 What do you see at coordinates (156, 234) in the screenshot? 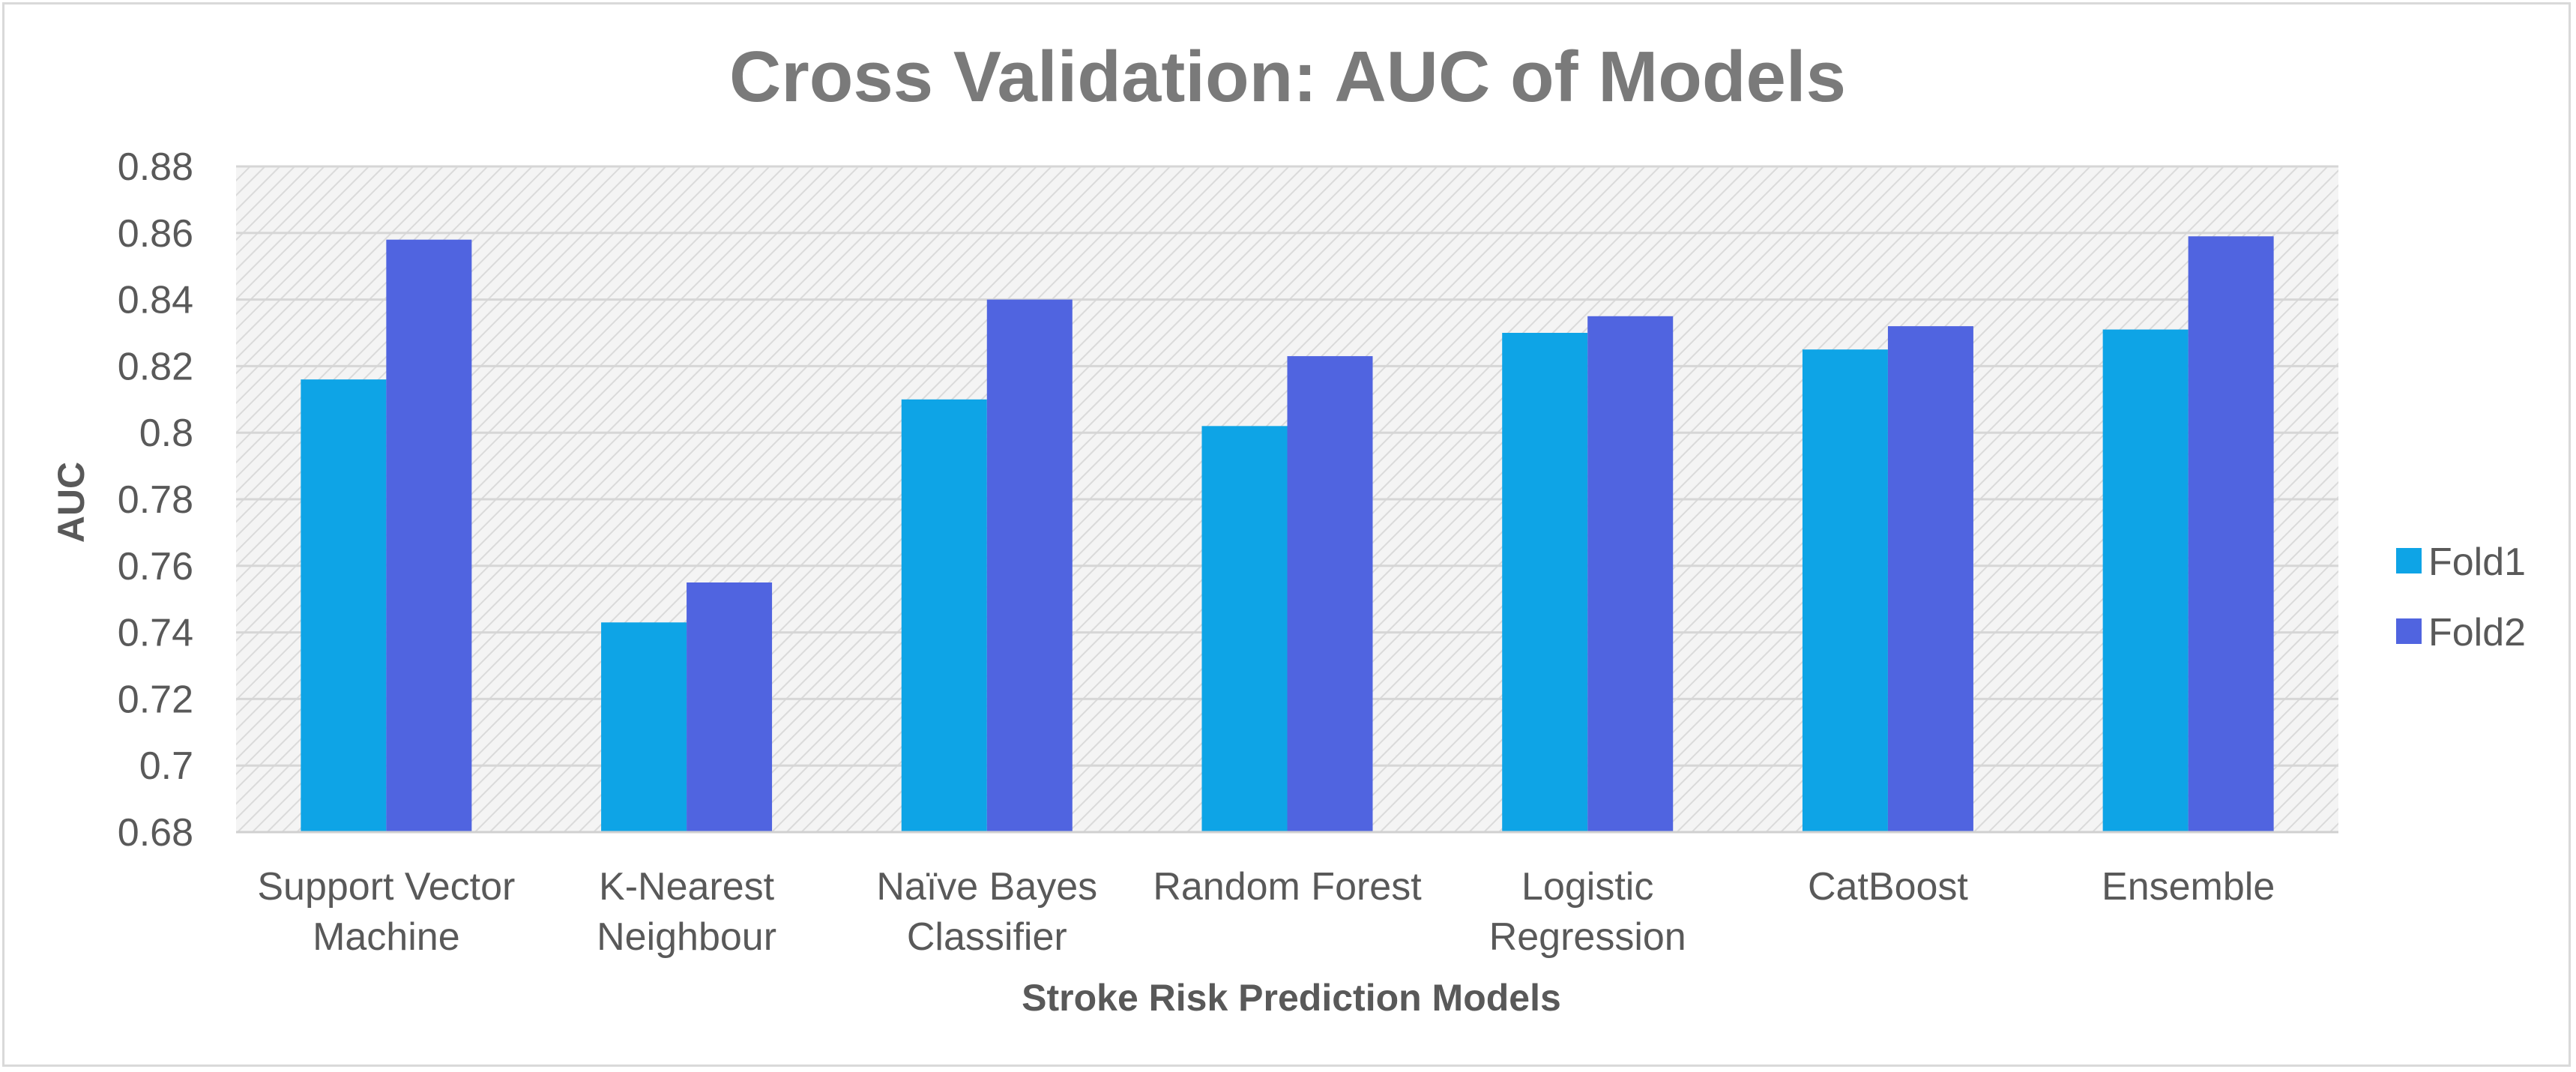
I see `y-tick-label: 0.86` at bounding box center [156, 234].